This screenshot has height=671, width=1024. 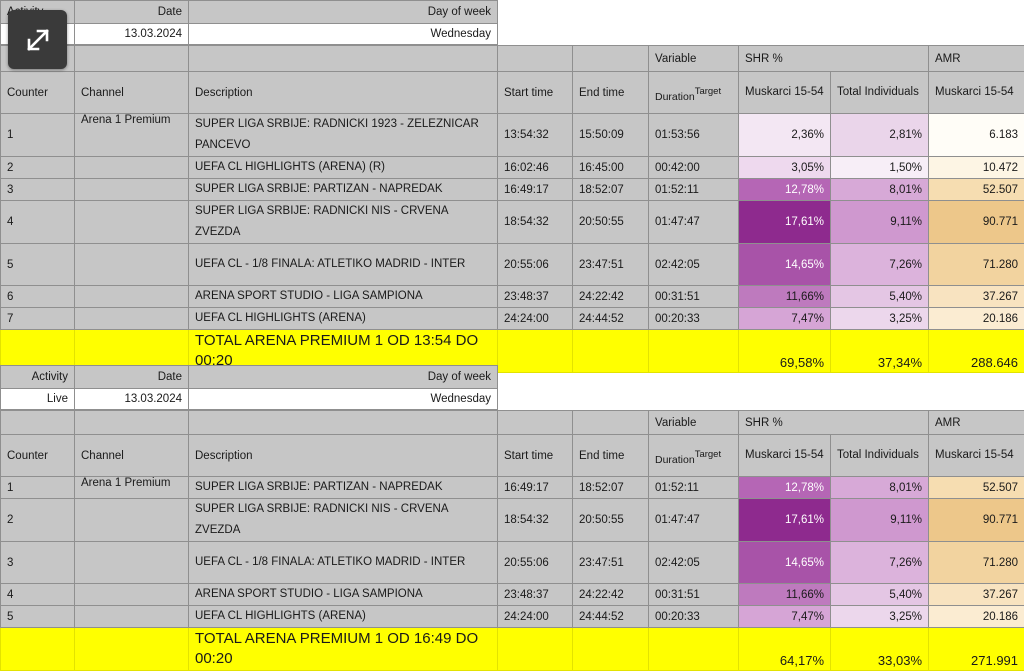 What do you see at coordinates (880, 135) in the screenshot?
I see `row-shr-total: 2,81%` at bounding box center [880, 135].